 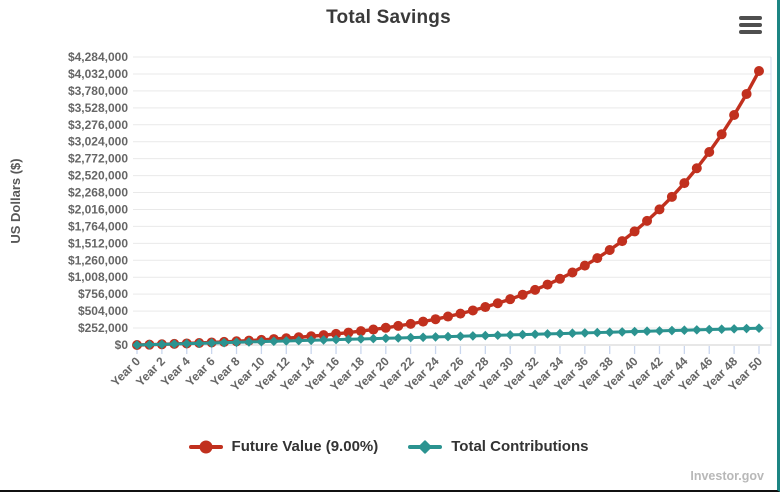 I want to click on legend-item-future-value: Future Value (9.00%), so click(x=283, y=446).